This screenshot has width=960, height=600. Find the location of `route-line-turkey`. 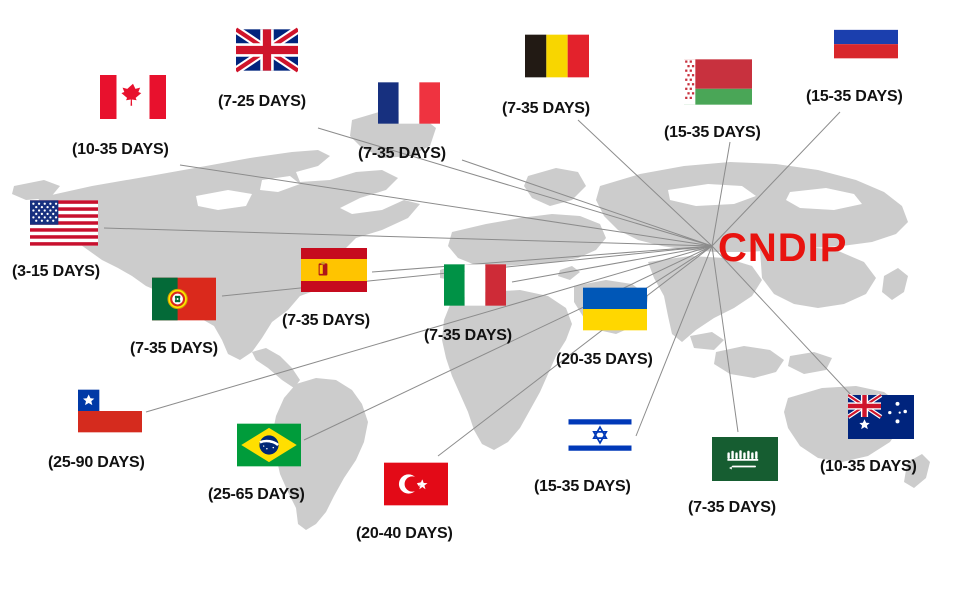

route-line-turkey is located at coordinates (575, 351).